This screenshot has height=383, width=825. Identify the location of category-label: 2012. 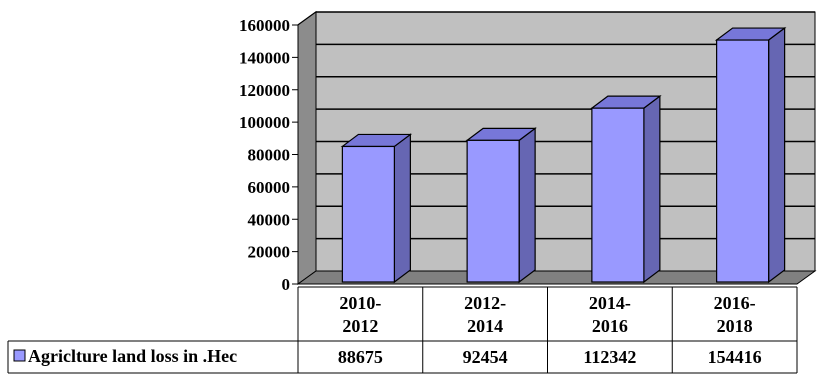
(360, 326).